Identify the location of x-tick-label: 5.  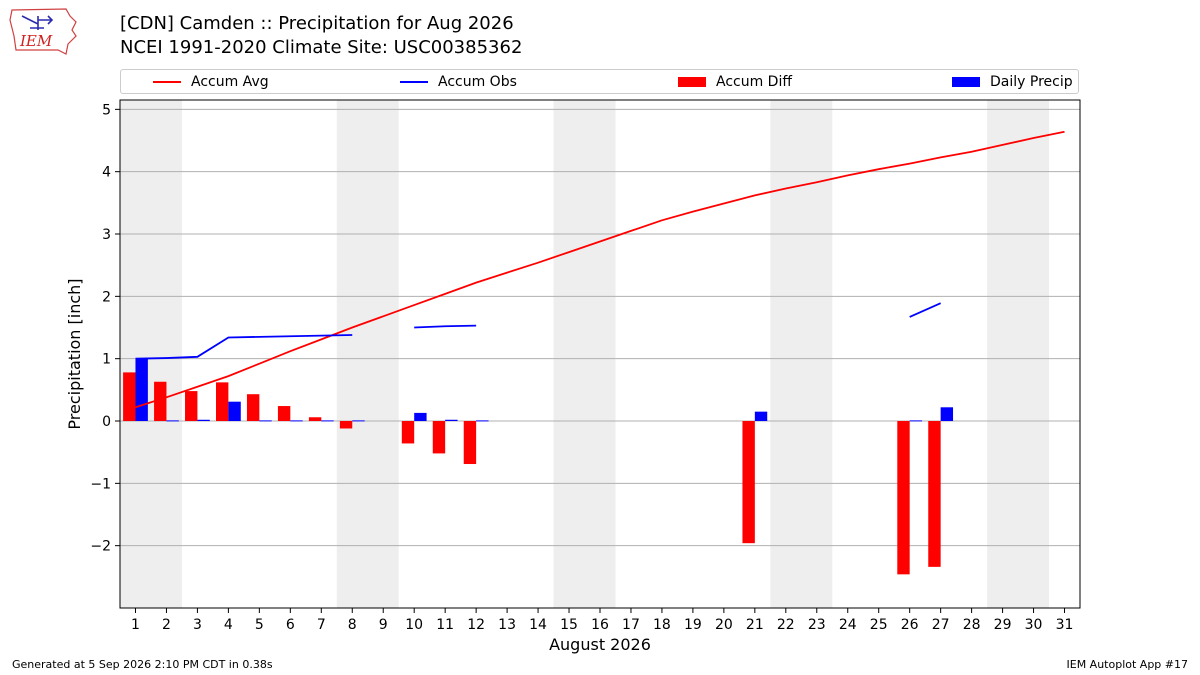
(259, 625).